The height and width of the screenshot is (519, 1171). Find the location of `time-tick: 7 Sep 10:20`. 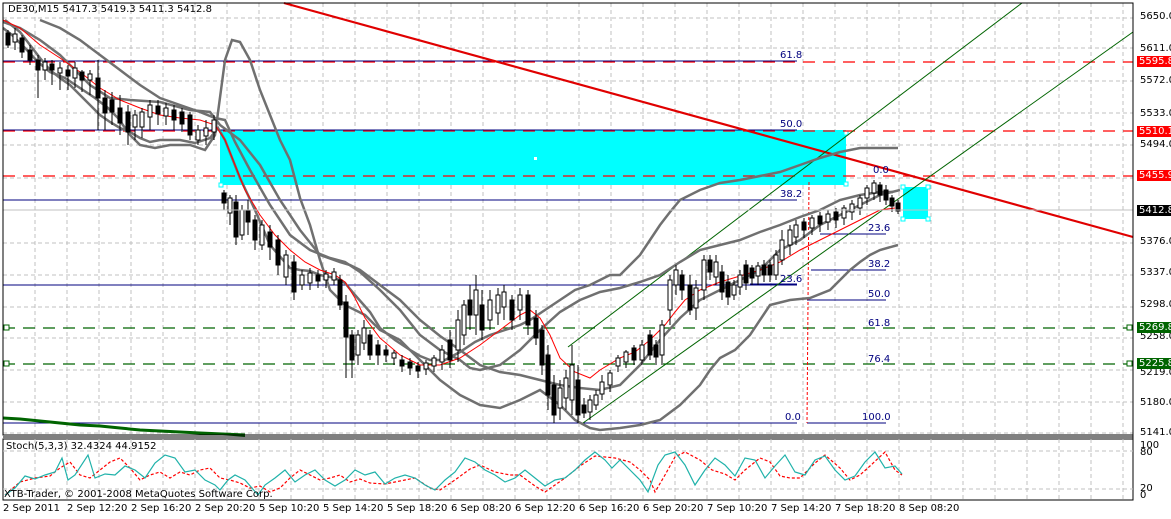

time-tick: 7 Sep 10:20 is located at coordinates (737, 508).